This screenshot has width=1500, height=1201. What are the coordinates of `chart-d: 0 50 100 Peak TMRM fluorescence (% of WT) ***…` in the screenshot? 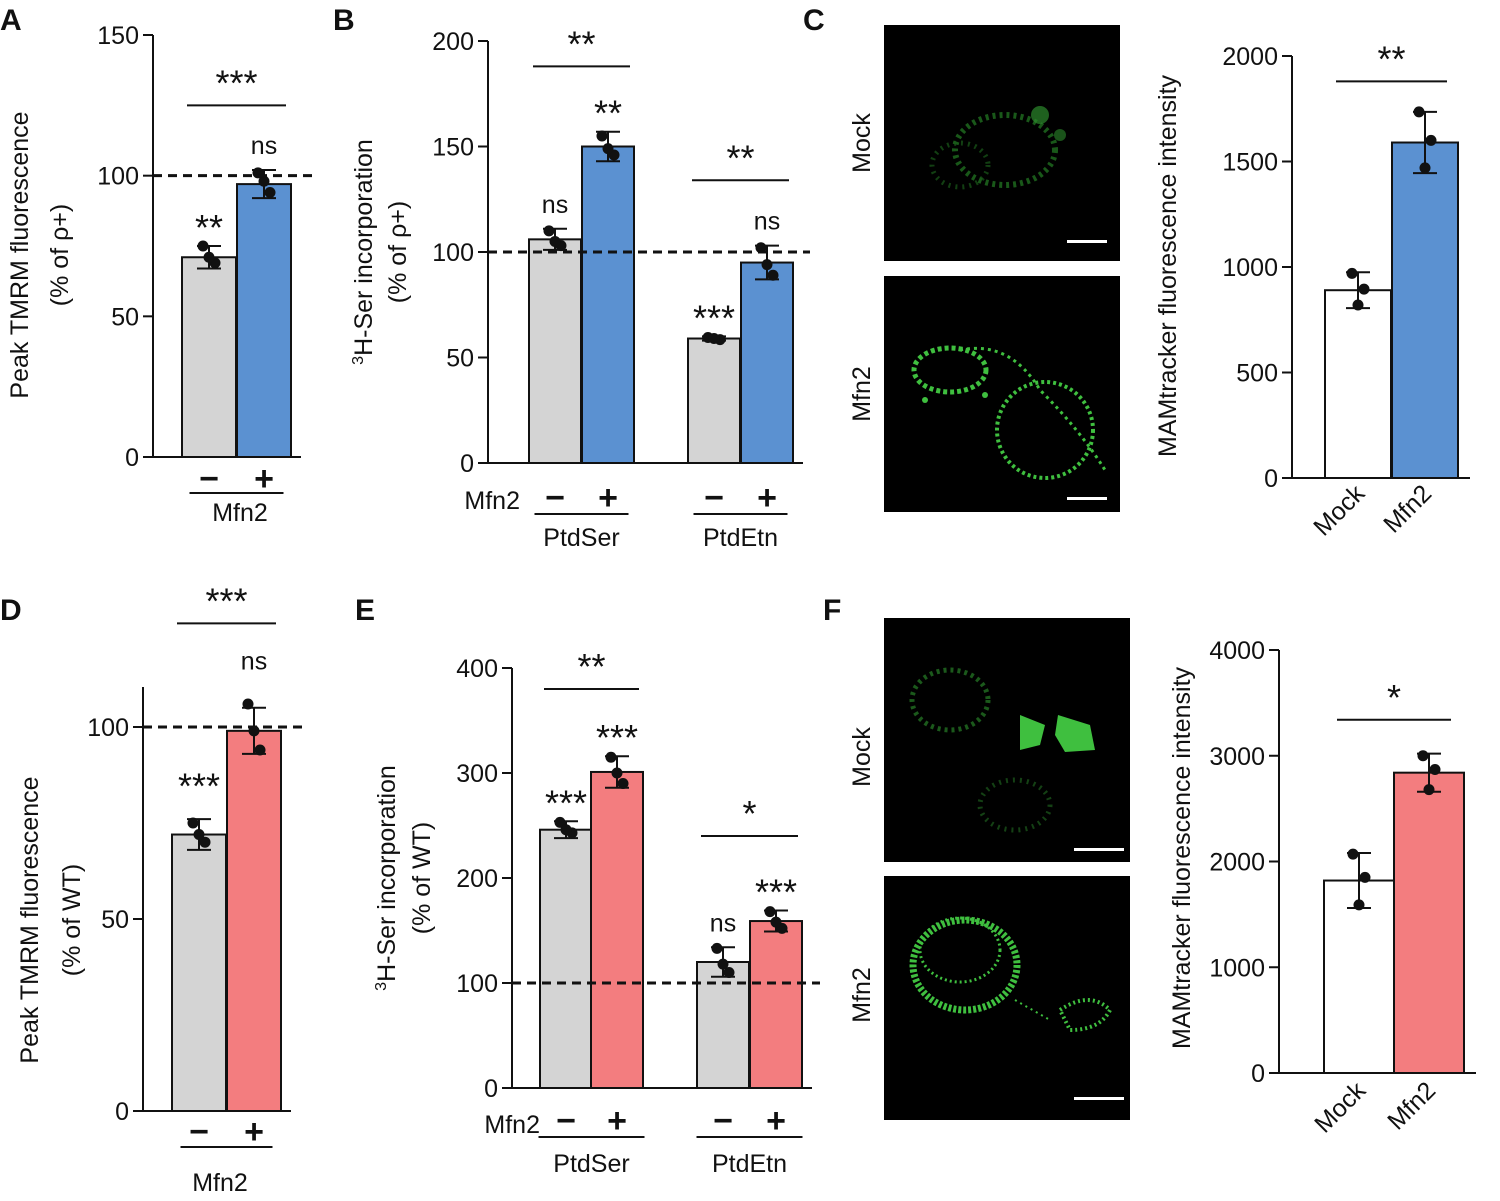 It's located at (159, 888).